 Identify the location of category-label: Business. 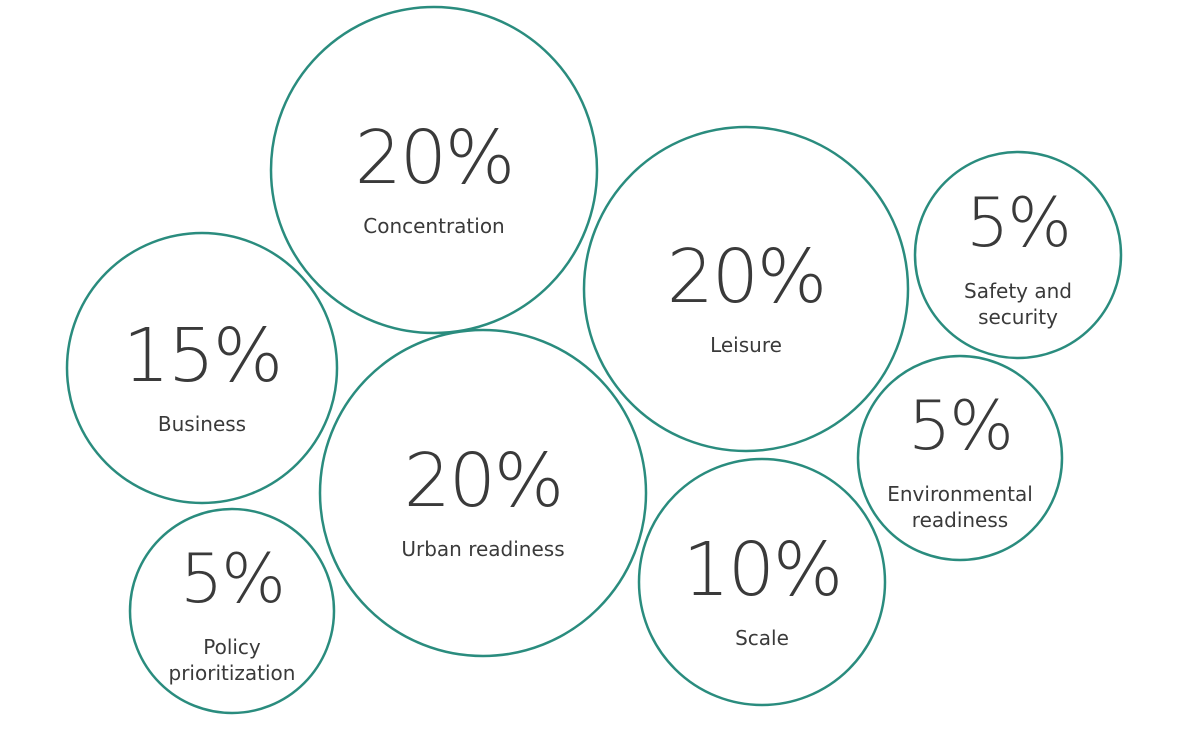
(202, 424).